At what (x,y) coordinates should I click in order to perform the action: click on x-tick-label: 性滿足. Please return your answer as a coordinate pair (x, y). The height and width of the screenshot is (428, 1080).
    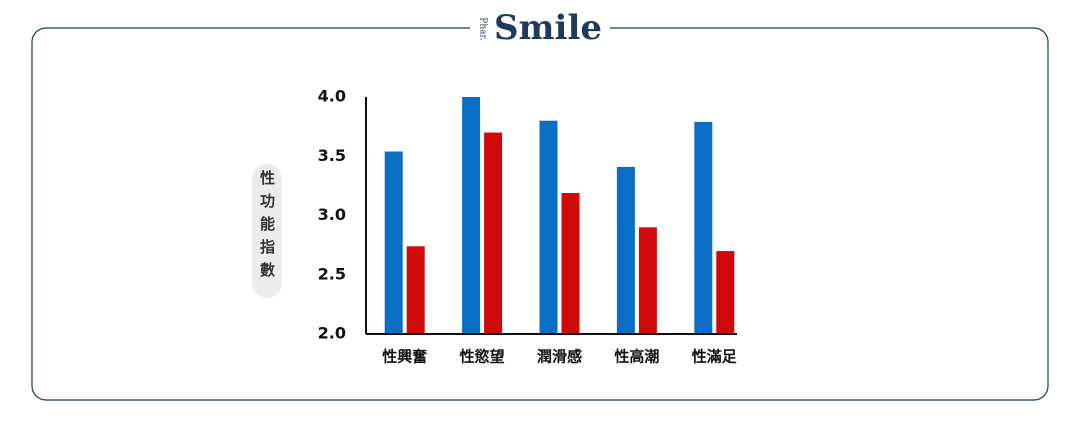
    Looking at the image, I should click on (715, 357).